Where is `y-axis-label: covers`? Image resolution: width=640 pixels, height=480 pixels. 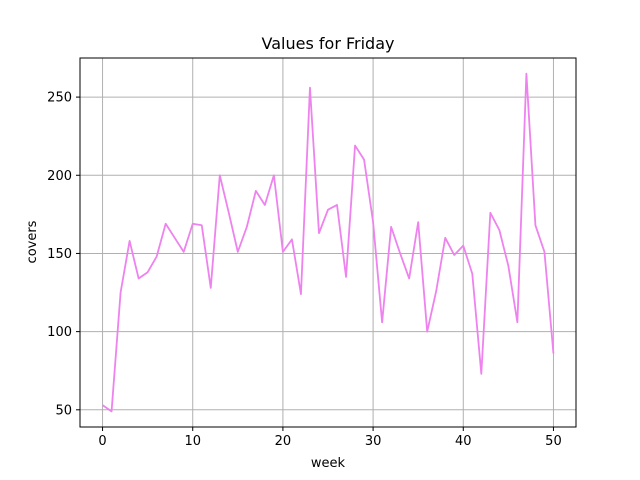 y-axis-label: covers is located at coordinates (32, 241).